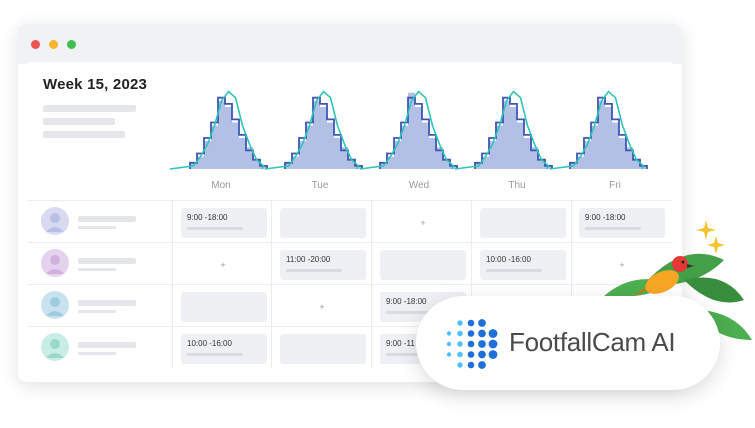 The image size is (755, 428). I want to click on title-bar, so click(350, 44).